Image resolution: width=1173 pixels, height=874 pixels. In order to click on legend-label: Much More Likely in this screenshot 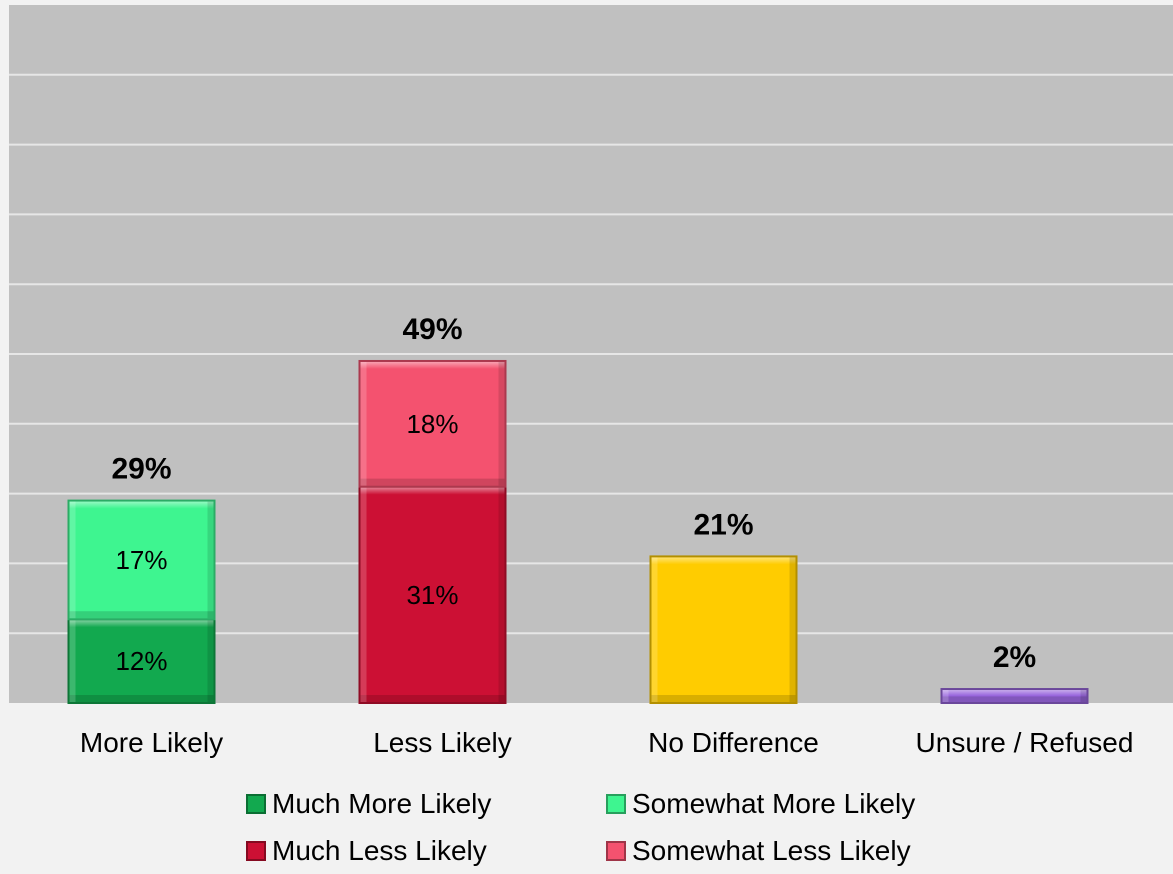, I will do `click(382, 803)`.